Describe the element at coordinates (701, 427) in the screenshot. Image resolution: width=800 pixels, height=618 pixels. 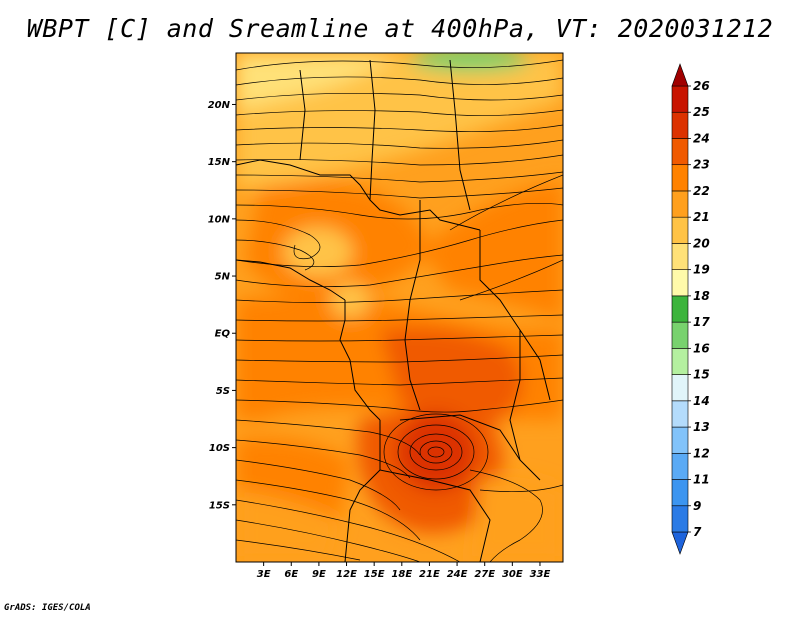
I see `colorbar-label: 13` at that location.